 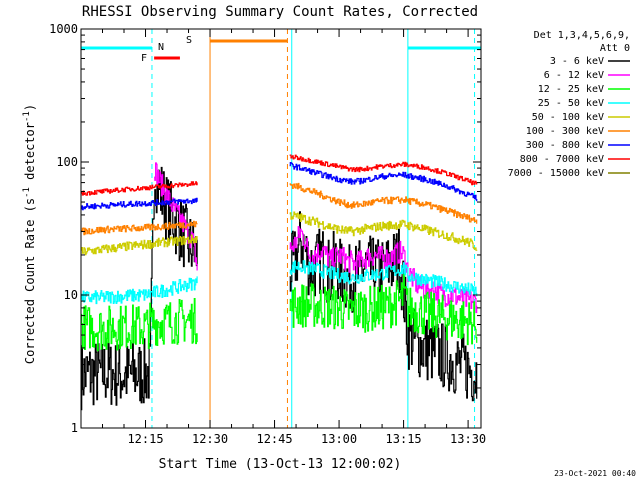 What do you see at coordinates (189, 40) in the screenshot?
I see `saa-label: S` at bounding box center [189, 40].